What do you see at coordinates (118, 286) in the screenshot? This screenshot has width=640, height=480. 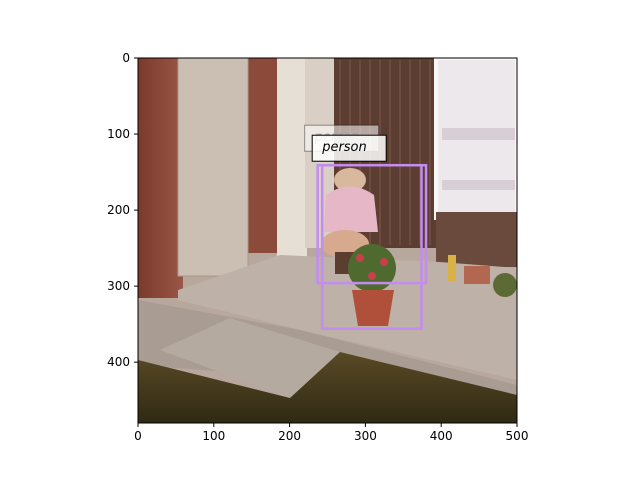 I see `y-tick-label: 300` at bounding box center [118, 286].